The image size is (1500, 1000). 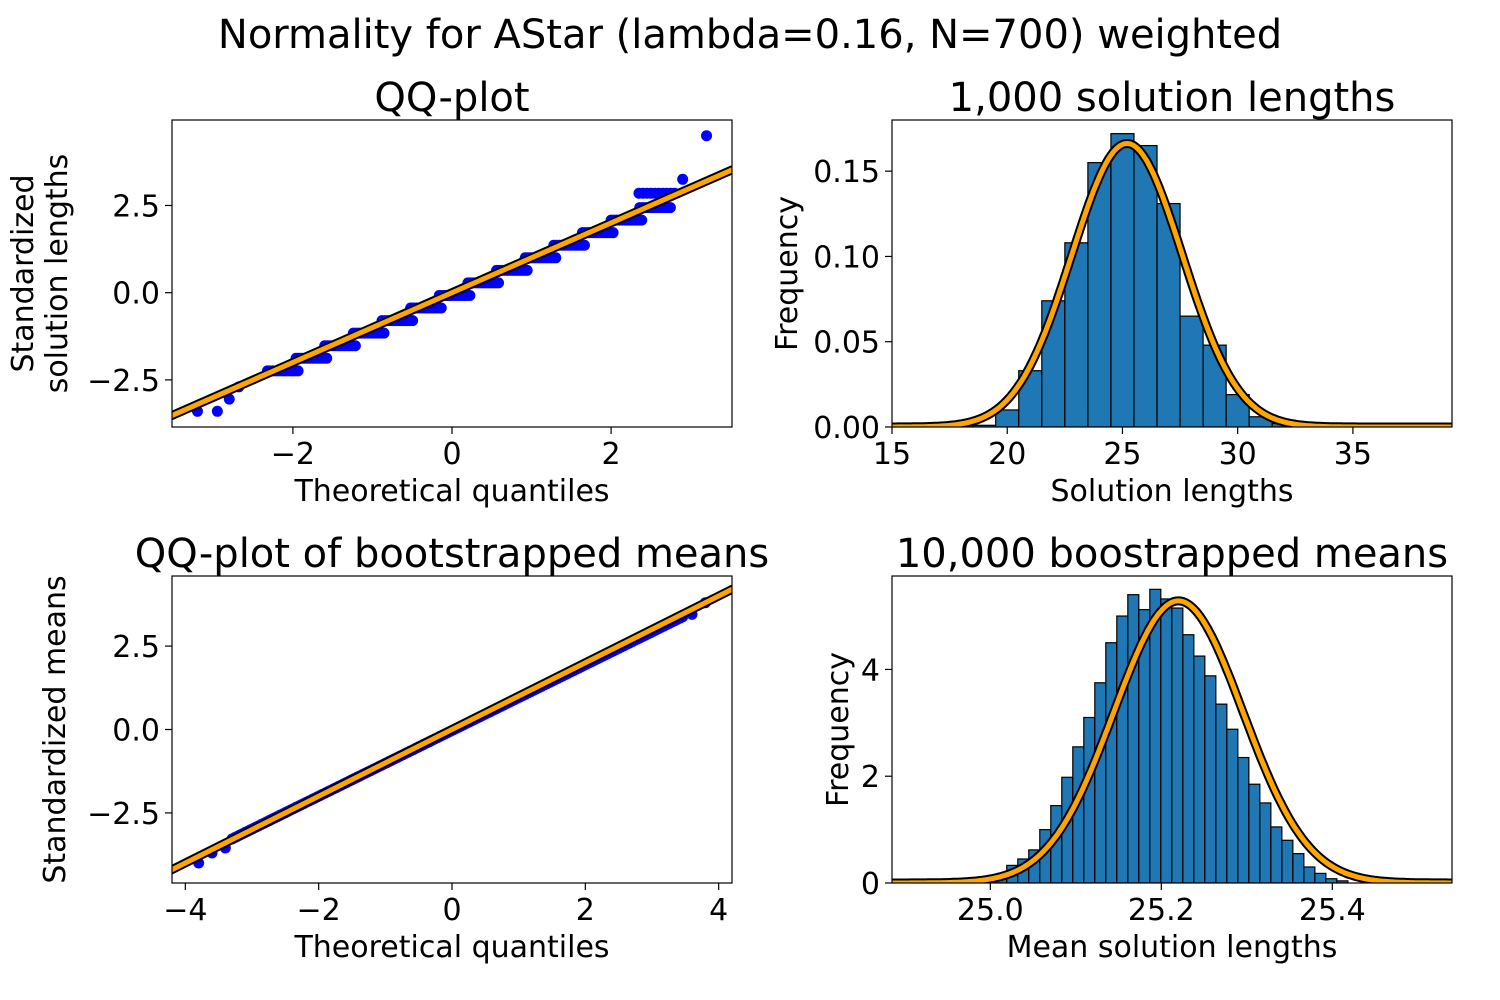 What do you see at coordinates (1172, 98) in the screenshot?
I see `subplot-title: 1,000 solution lengths` at bounding box center [1172, 98].